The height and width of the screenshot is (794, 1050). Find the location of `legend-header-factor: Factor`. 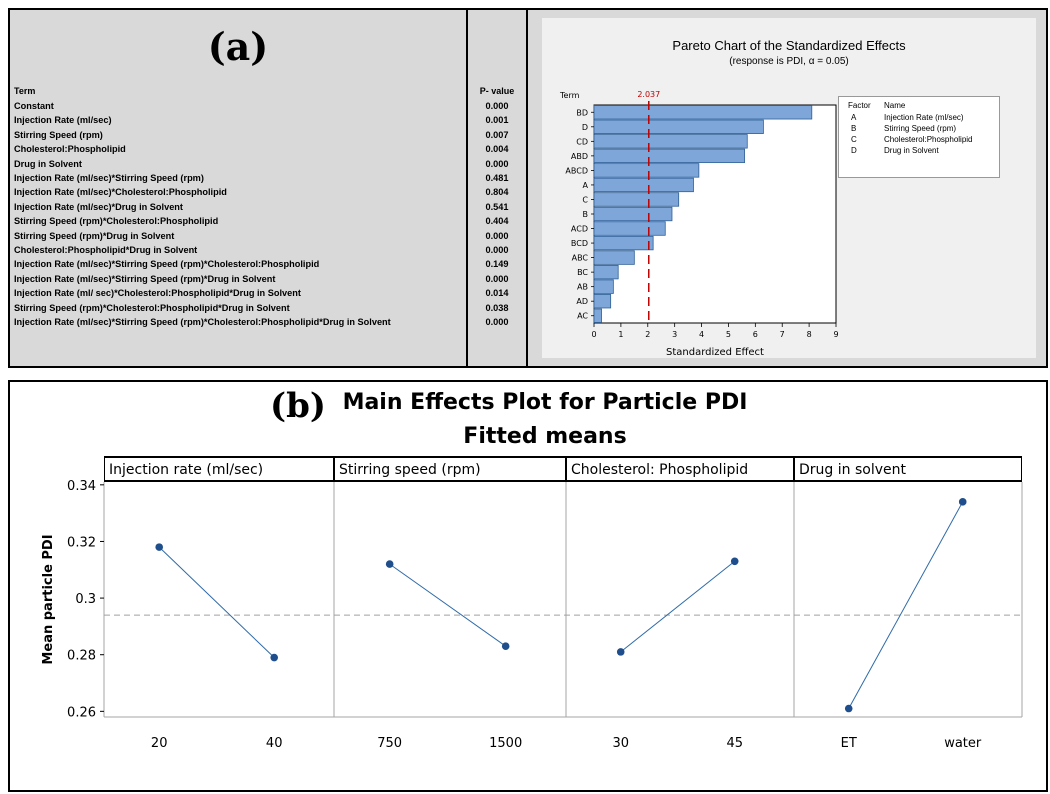

legend-header-factor: Factor is located at coordinates (859, 105).